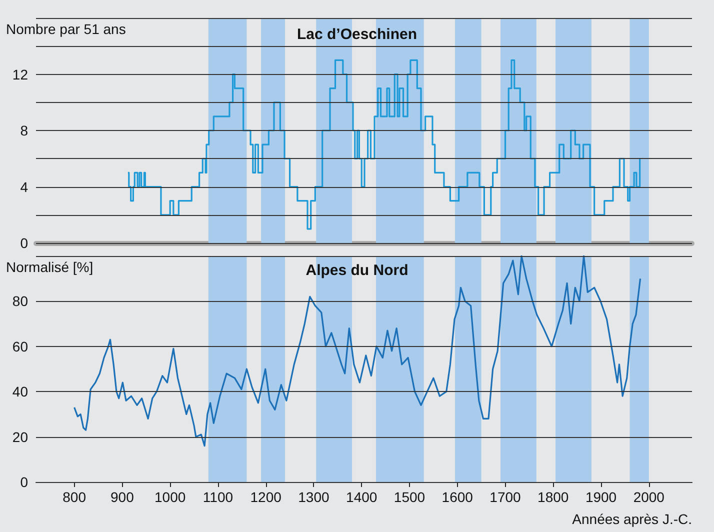  Describe the element at coordinates (20, 346) in the screenshot. I see `y-tick-label: 60` at that location.